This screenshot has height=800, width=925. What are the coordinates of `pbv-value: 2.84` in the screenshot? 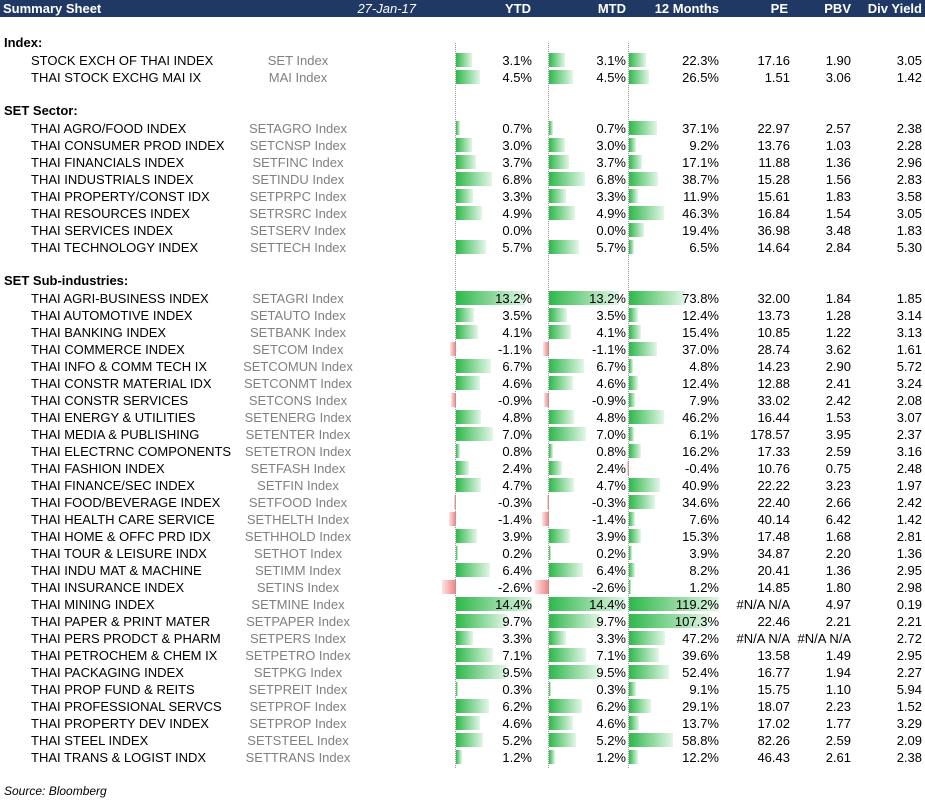 It's located at (838, 247).